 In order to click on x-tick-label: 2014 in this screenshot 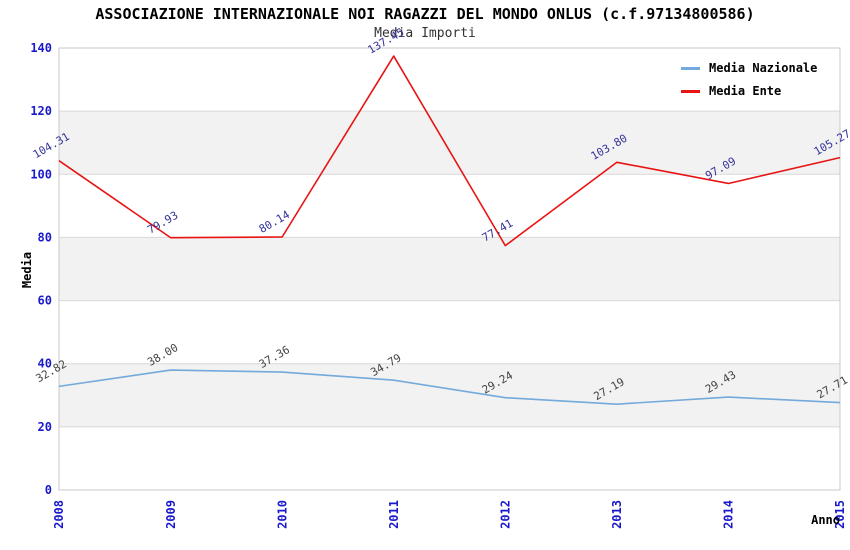, I will do `click(729, 514)`.